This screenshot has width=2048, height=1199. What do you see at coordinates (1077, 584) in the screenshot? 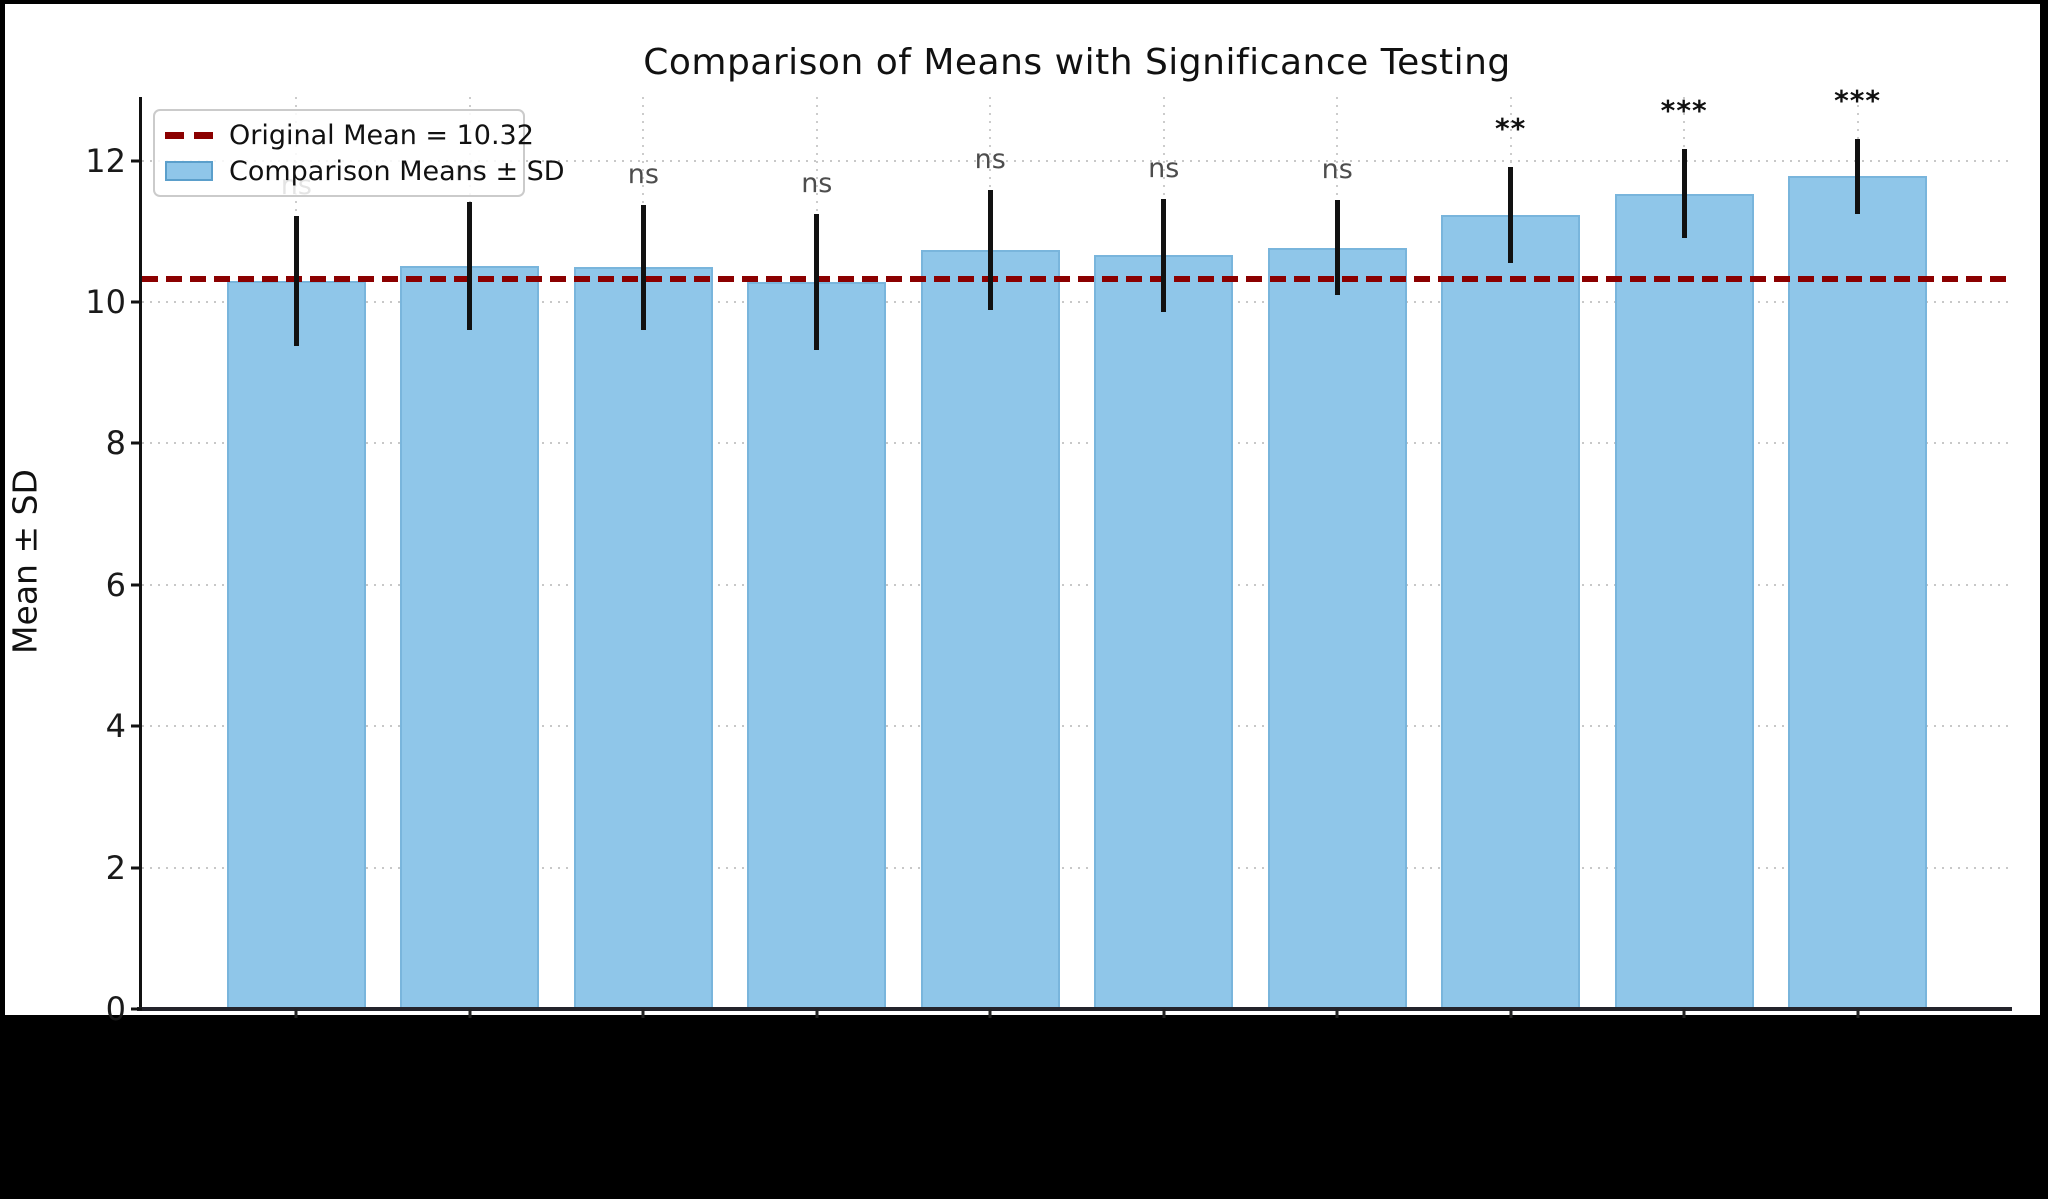
I see `horizontal-gridline-y6` at bounding box center [1077, 584].